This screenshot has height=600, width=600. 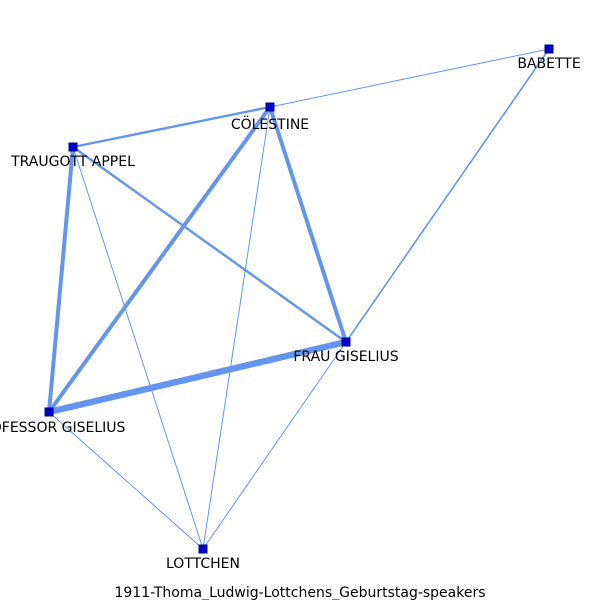 What do you see at coordinates (171, 127) in the screenshot?
I see `edge-traugott-colestine` at bounding box center [171, 127].